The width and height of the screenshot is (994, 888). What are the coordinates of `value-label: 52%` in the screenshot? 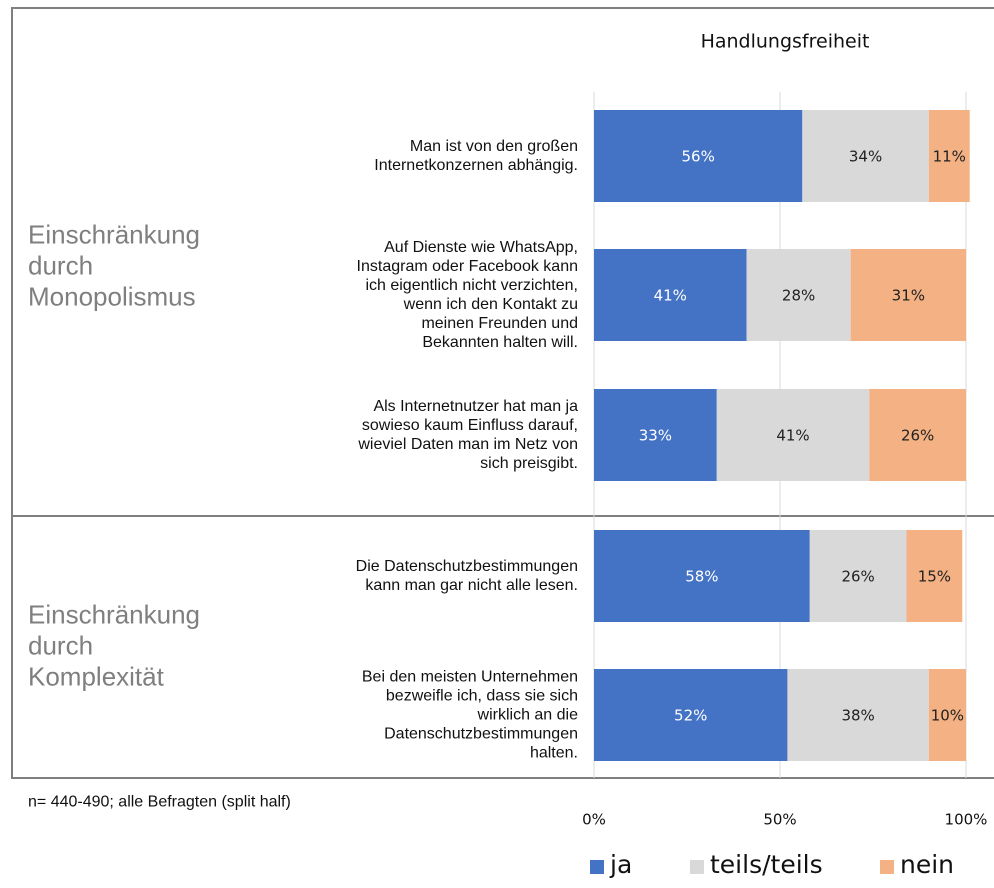 It's located at (690, 716).